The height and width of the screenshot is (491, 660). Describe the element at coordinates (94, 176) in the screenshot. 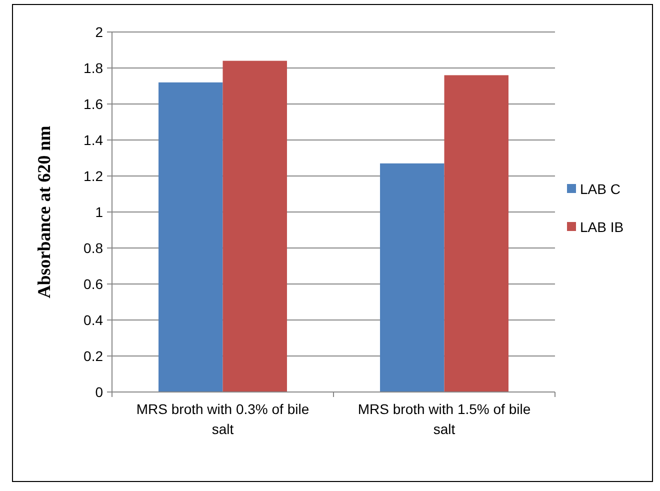

I see `y-tick-label: 1.2` at that location.